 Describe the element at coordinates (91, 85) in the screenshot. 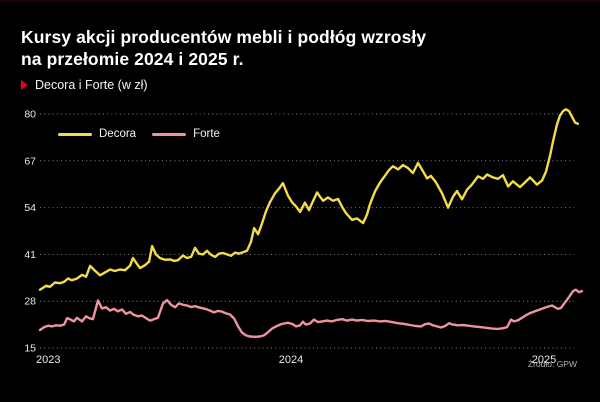

I see `subtitle-label: Decora i Forte (w zł)` at that location.